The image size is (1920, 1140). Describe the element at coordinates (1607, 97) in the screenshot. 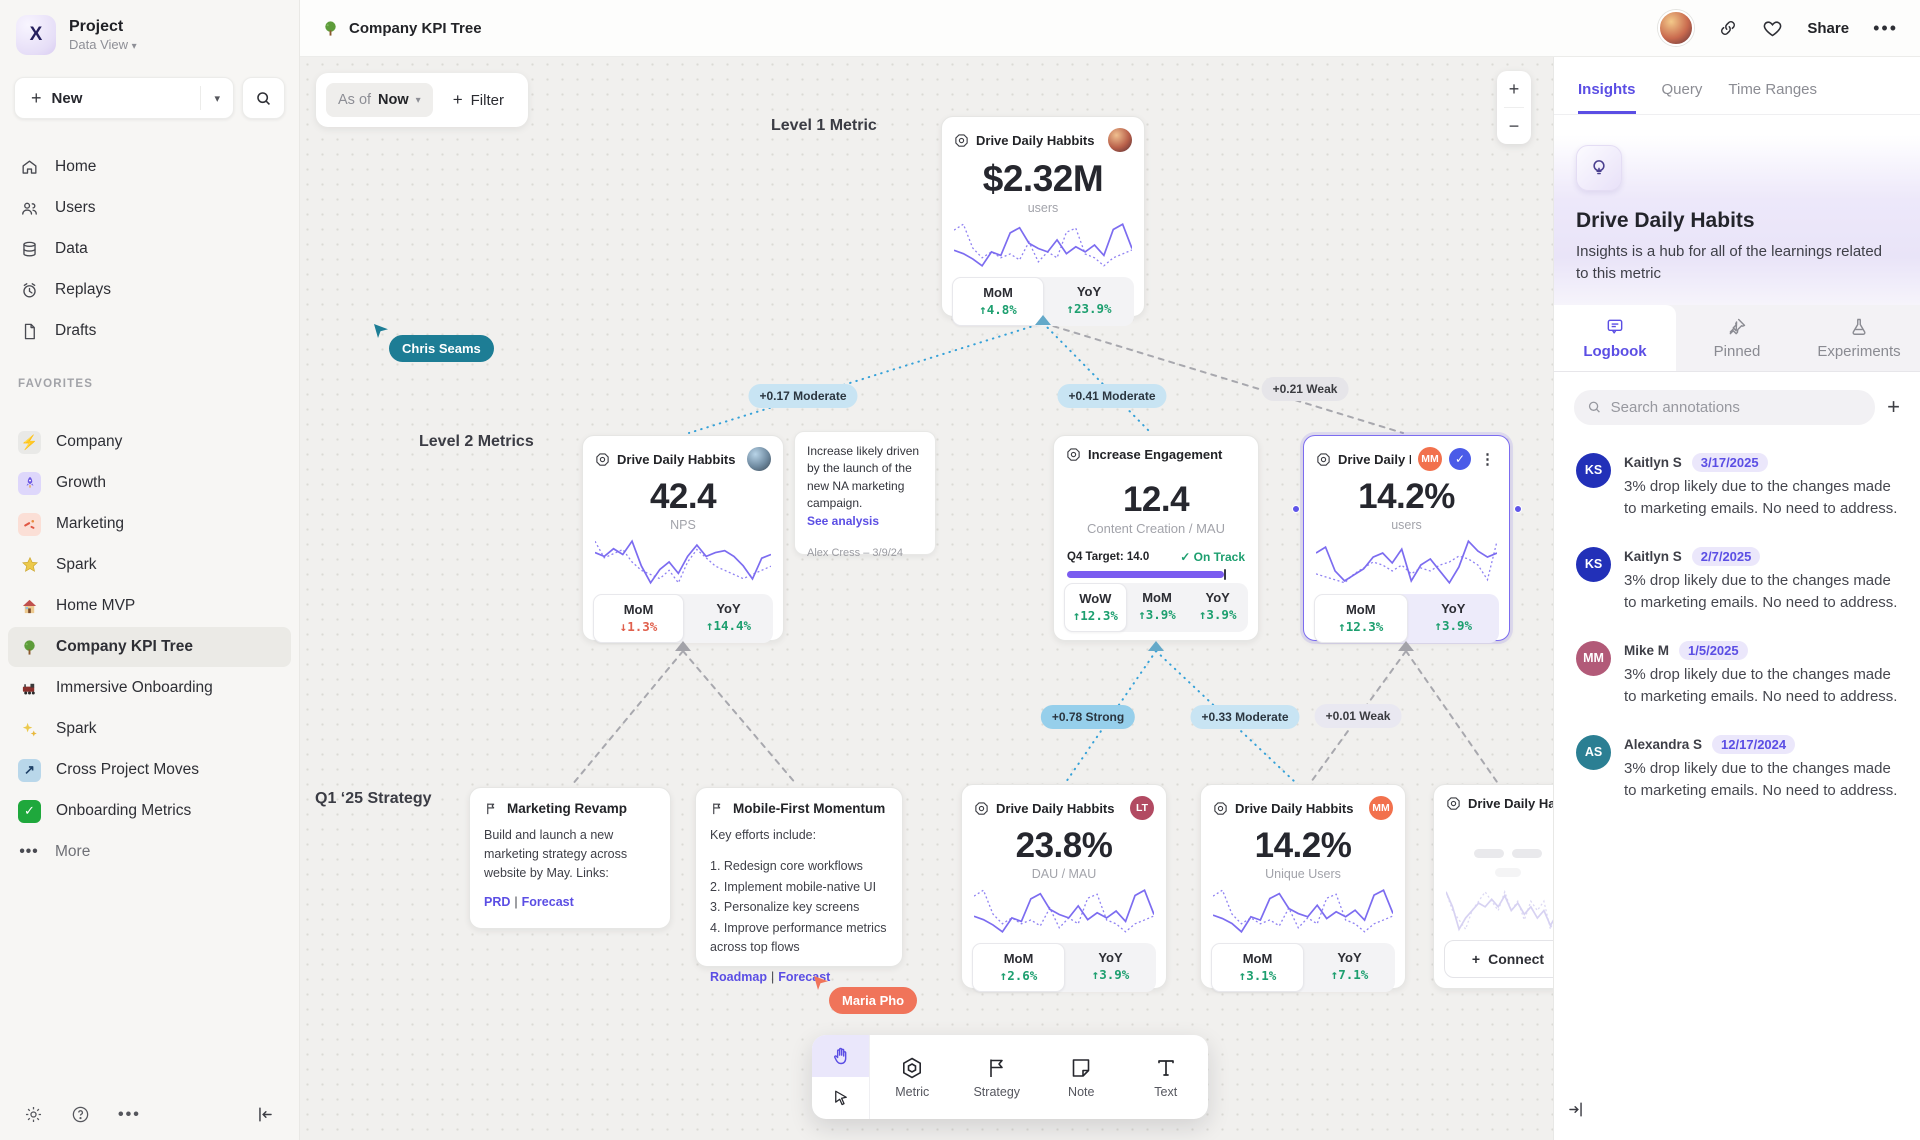

I see `tab-insights: Insights` at that location.